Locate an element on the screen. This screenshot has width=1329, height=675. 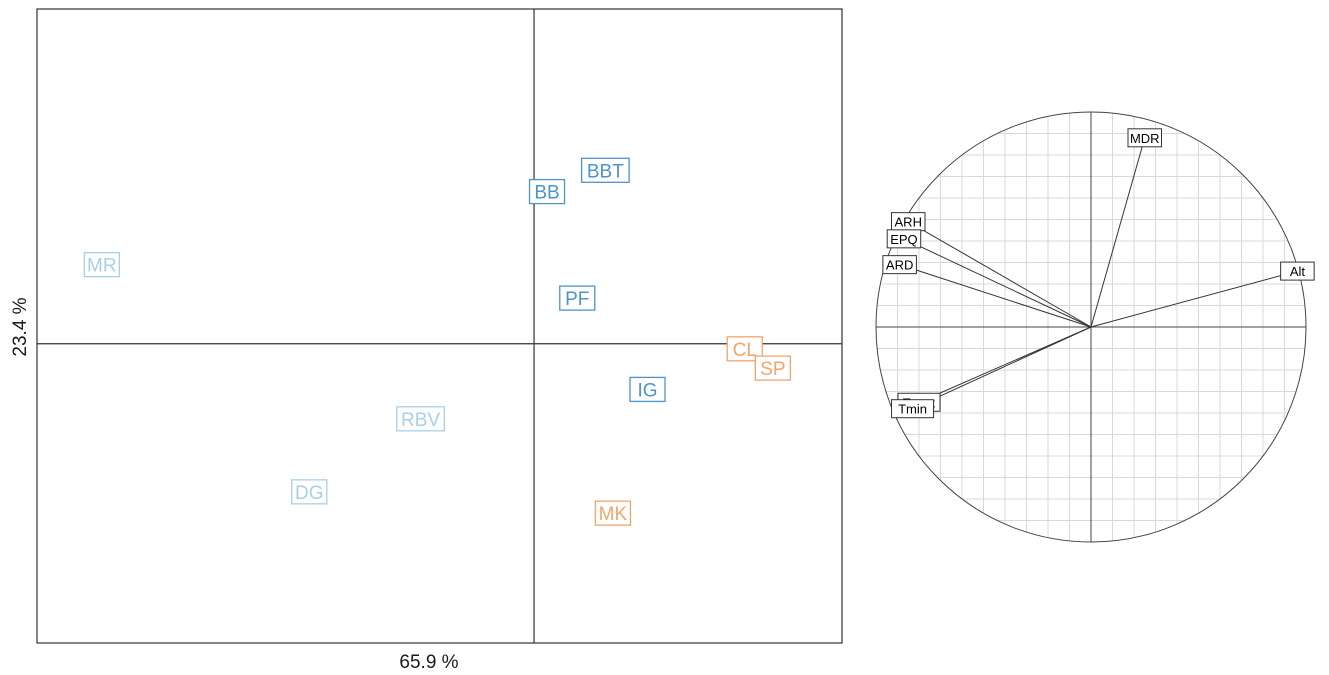
variable-label-mdr: MDR is located at coordinates (1144, 138).